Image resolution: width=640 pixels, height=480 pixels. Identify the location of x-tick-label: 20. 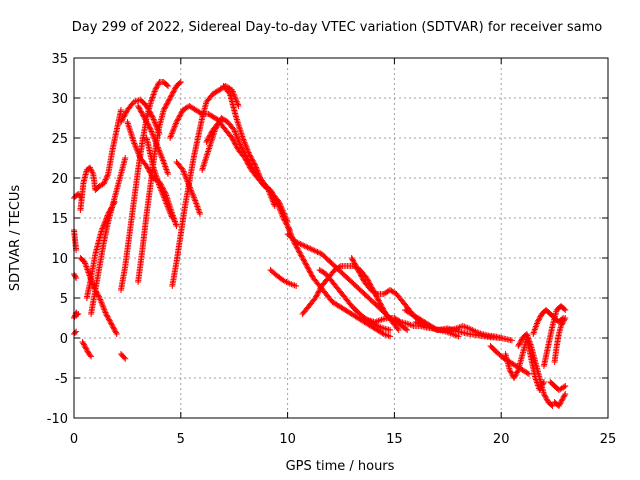
(501, 439).